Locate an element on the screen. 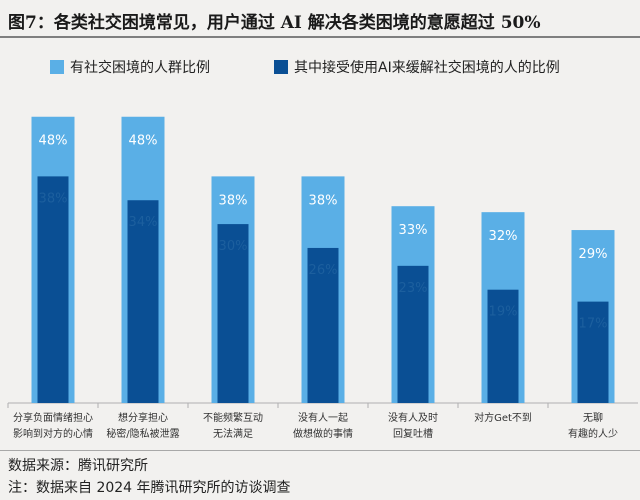 The width and height of the screenshot is (640, 500). x-tick-label: 秘密/隐私被泄露 is located at coordinates (142, 433).